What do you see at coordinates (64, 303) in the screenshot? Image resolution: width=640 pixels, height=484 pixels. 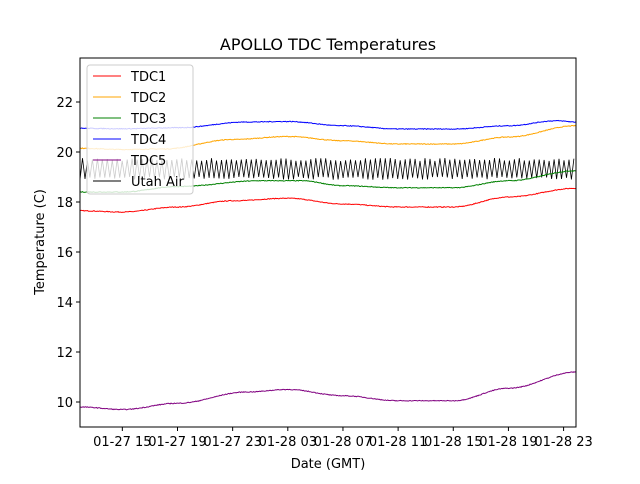 I see `y-tick-label: 14` at bounding box center [64, 303].